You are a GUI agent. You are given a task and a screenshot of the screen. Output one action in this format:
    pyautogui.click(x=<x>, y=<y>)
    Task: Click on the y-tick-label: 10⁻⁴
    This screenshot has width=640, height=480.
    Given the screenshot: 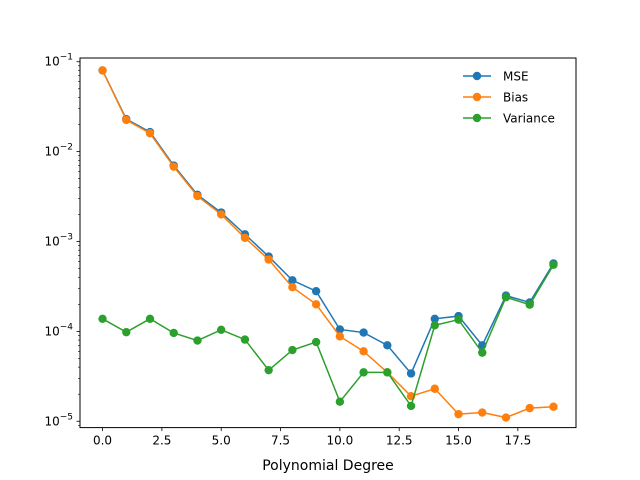 What is the action you would take?
    pyautogui.click(x=58, y=330)
    